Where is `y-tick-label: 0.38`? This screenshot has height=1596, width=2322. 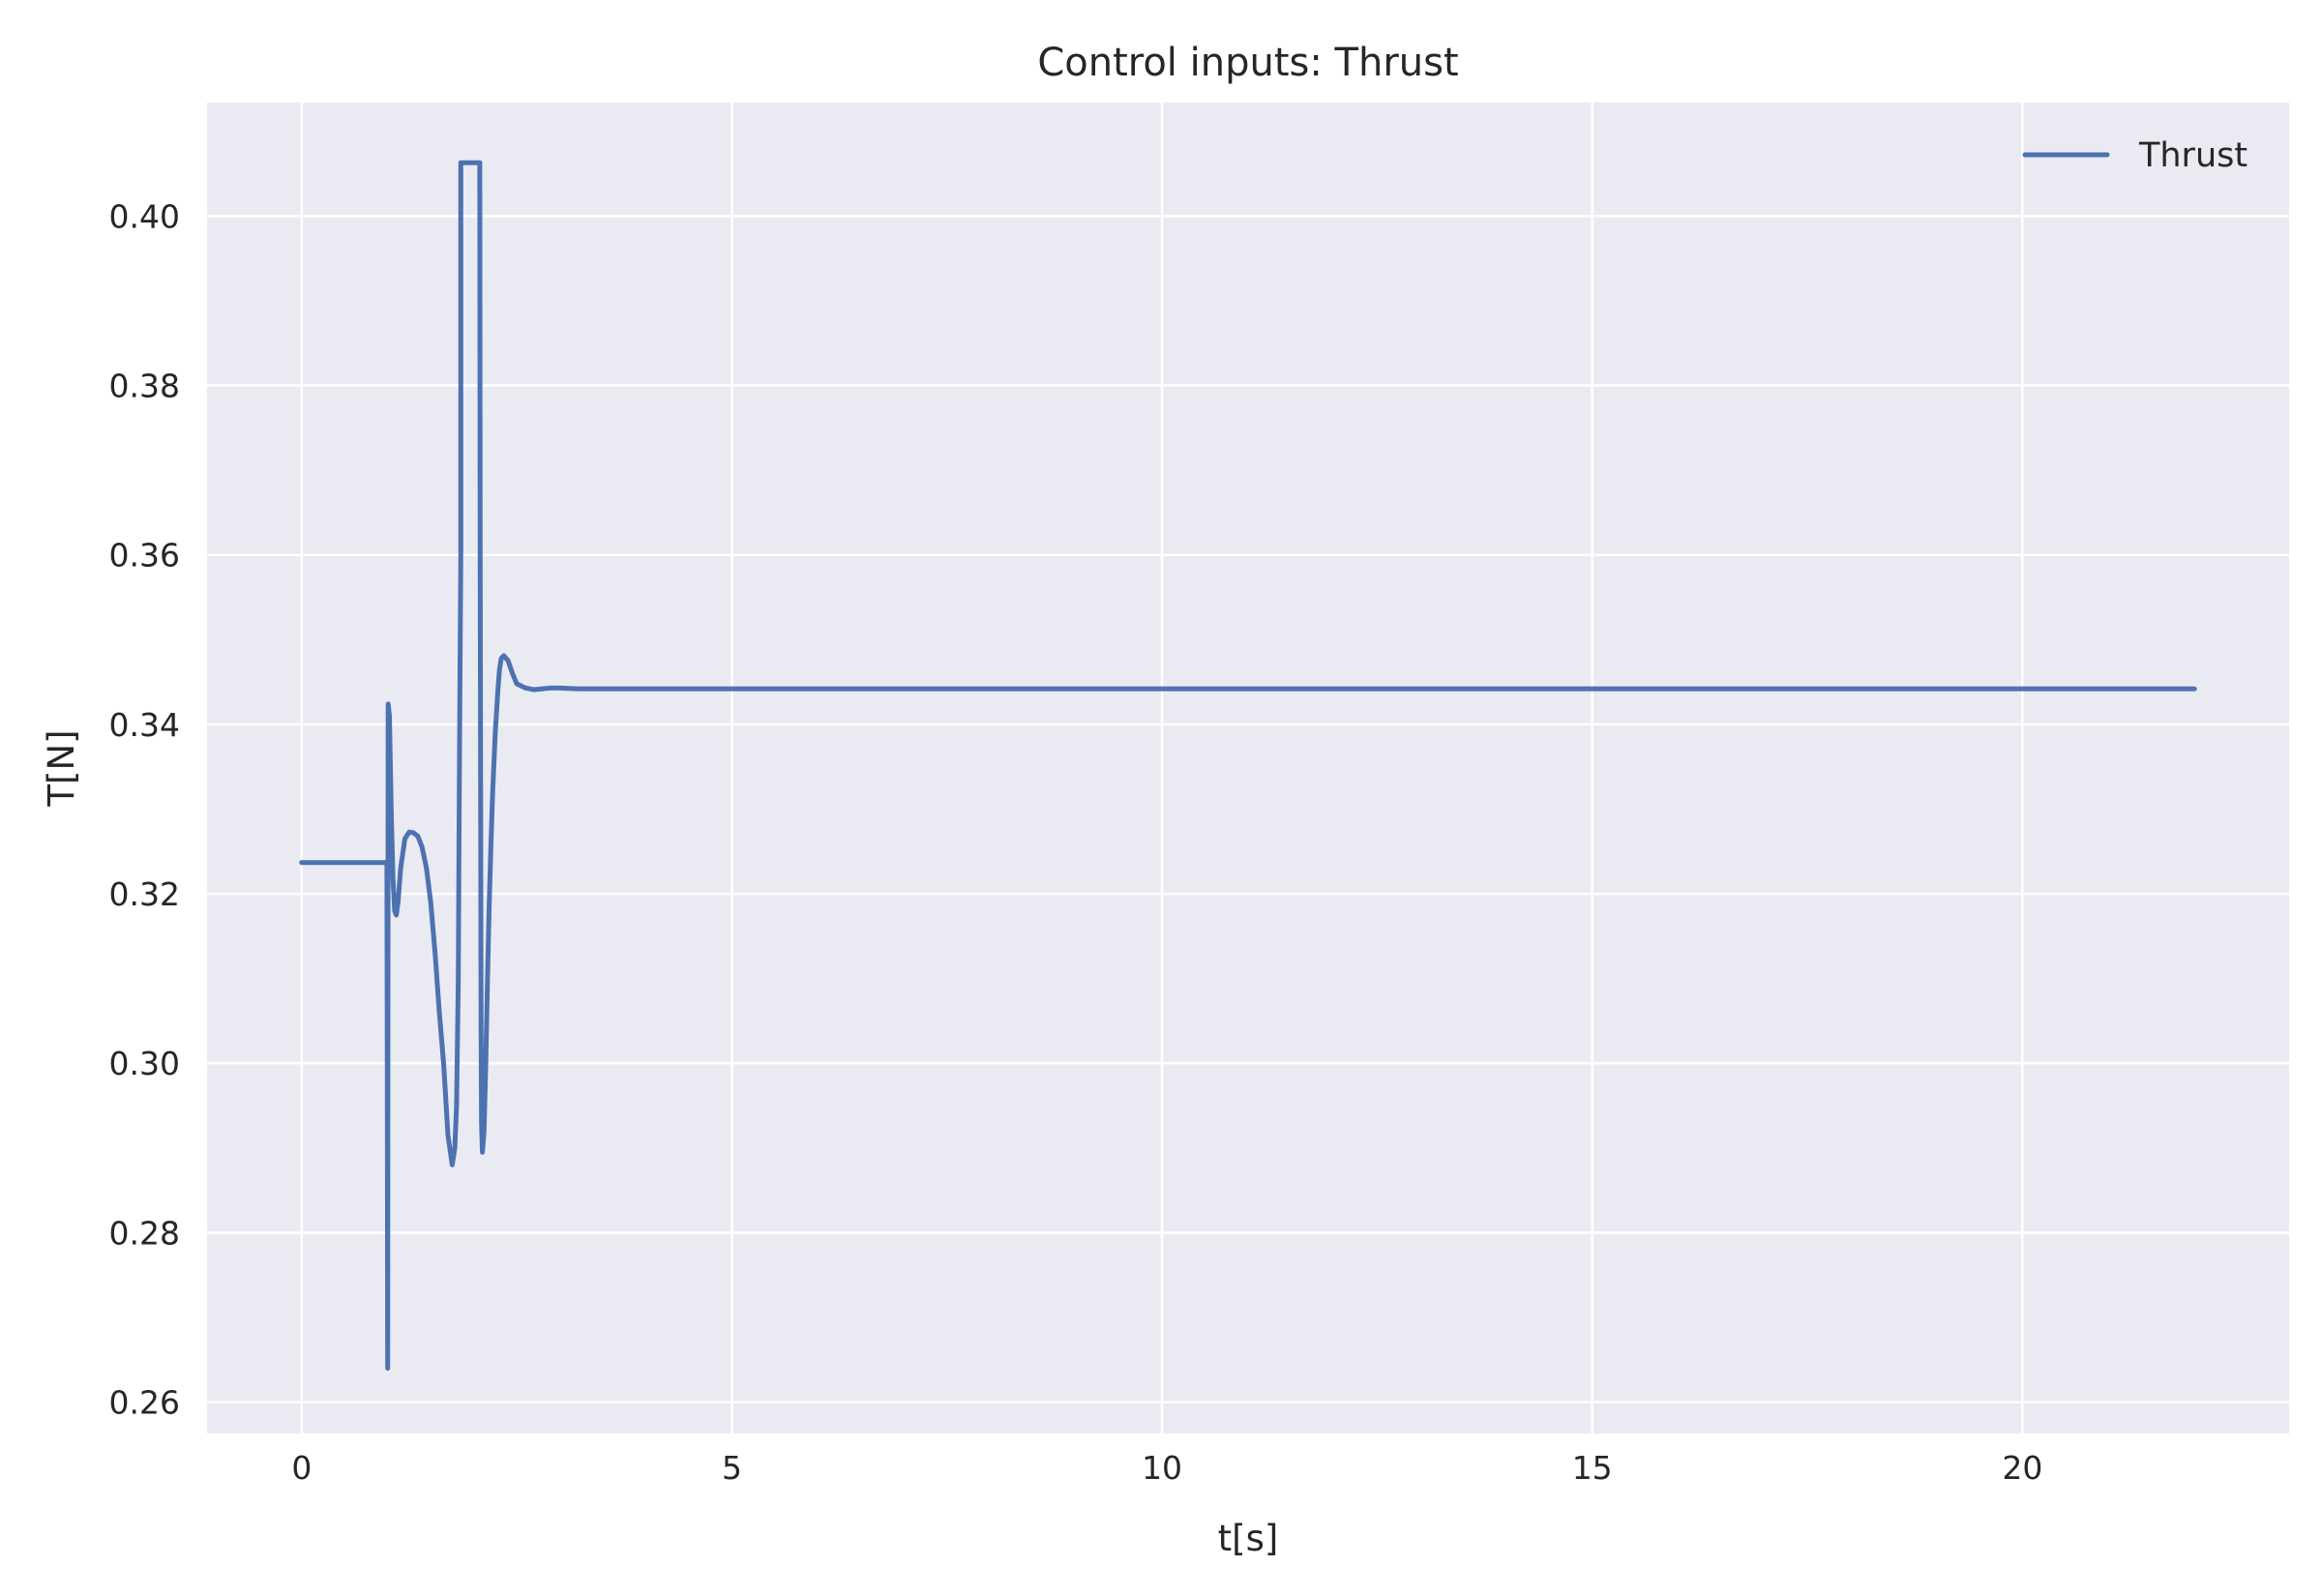 y-tick-label: 0.38 is located at coordinates (144, 386).